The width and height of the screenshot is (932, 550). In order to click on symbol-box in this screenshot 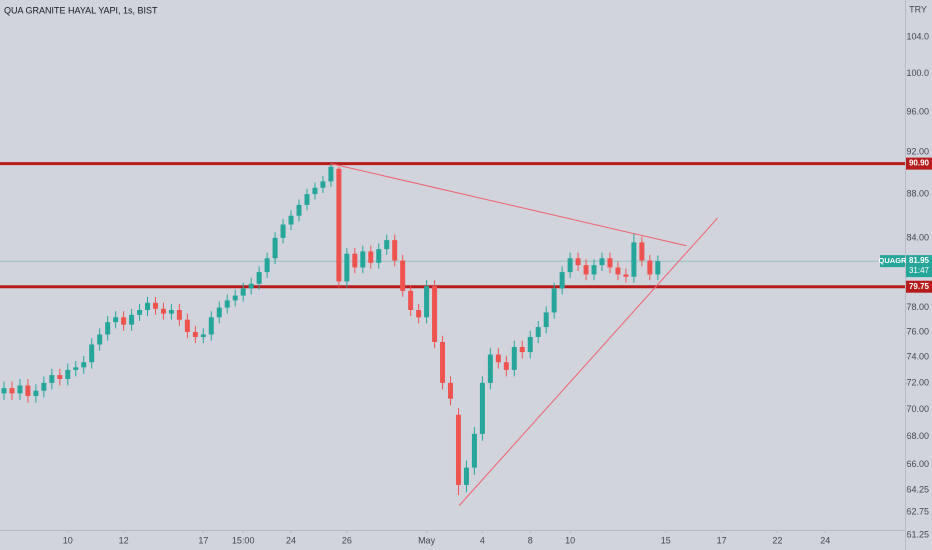, I will do `click(892, 261)`.